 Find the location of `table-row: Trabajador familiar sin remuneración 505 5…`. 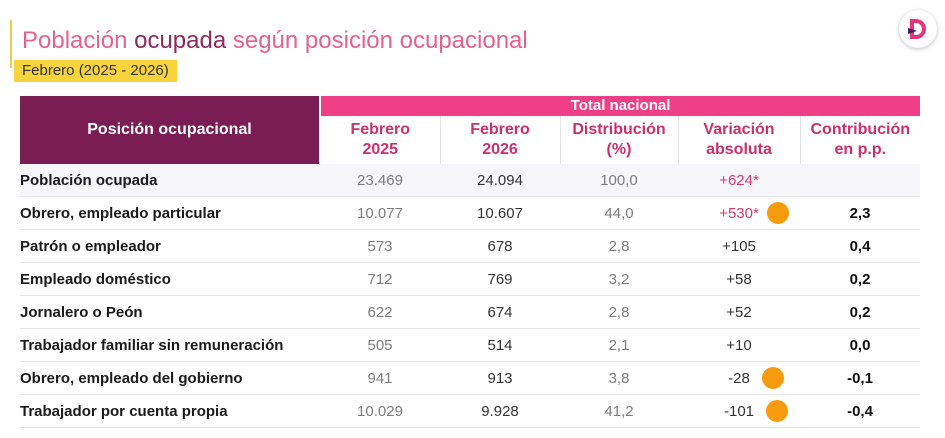

table-row: Trabajador familiar sin remuneración 505 5… is located at coordinates (470, 345).